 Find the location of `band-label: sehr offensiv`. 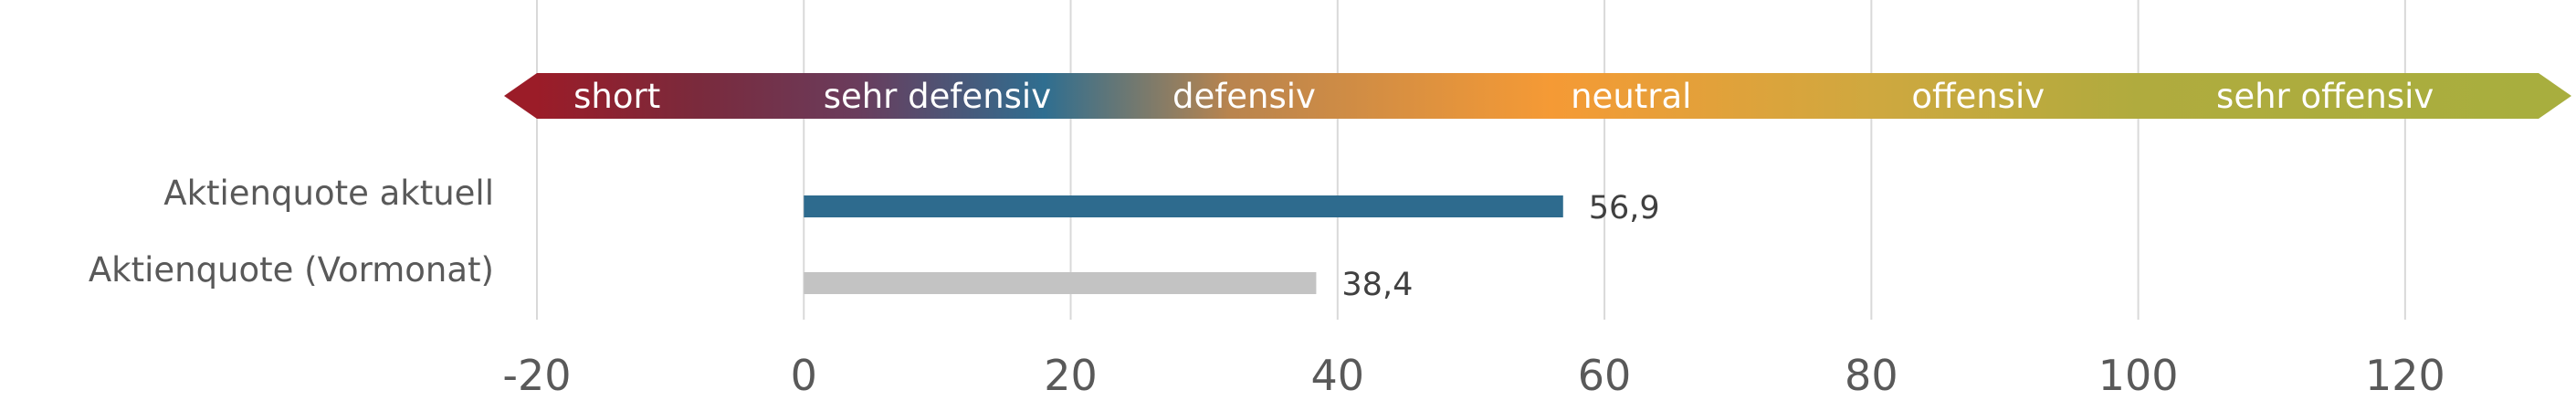

band-label: sehr offensiv is located at coordinates (2325, 96).